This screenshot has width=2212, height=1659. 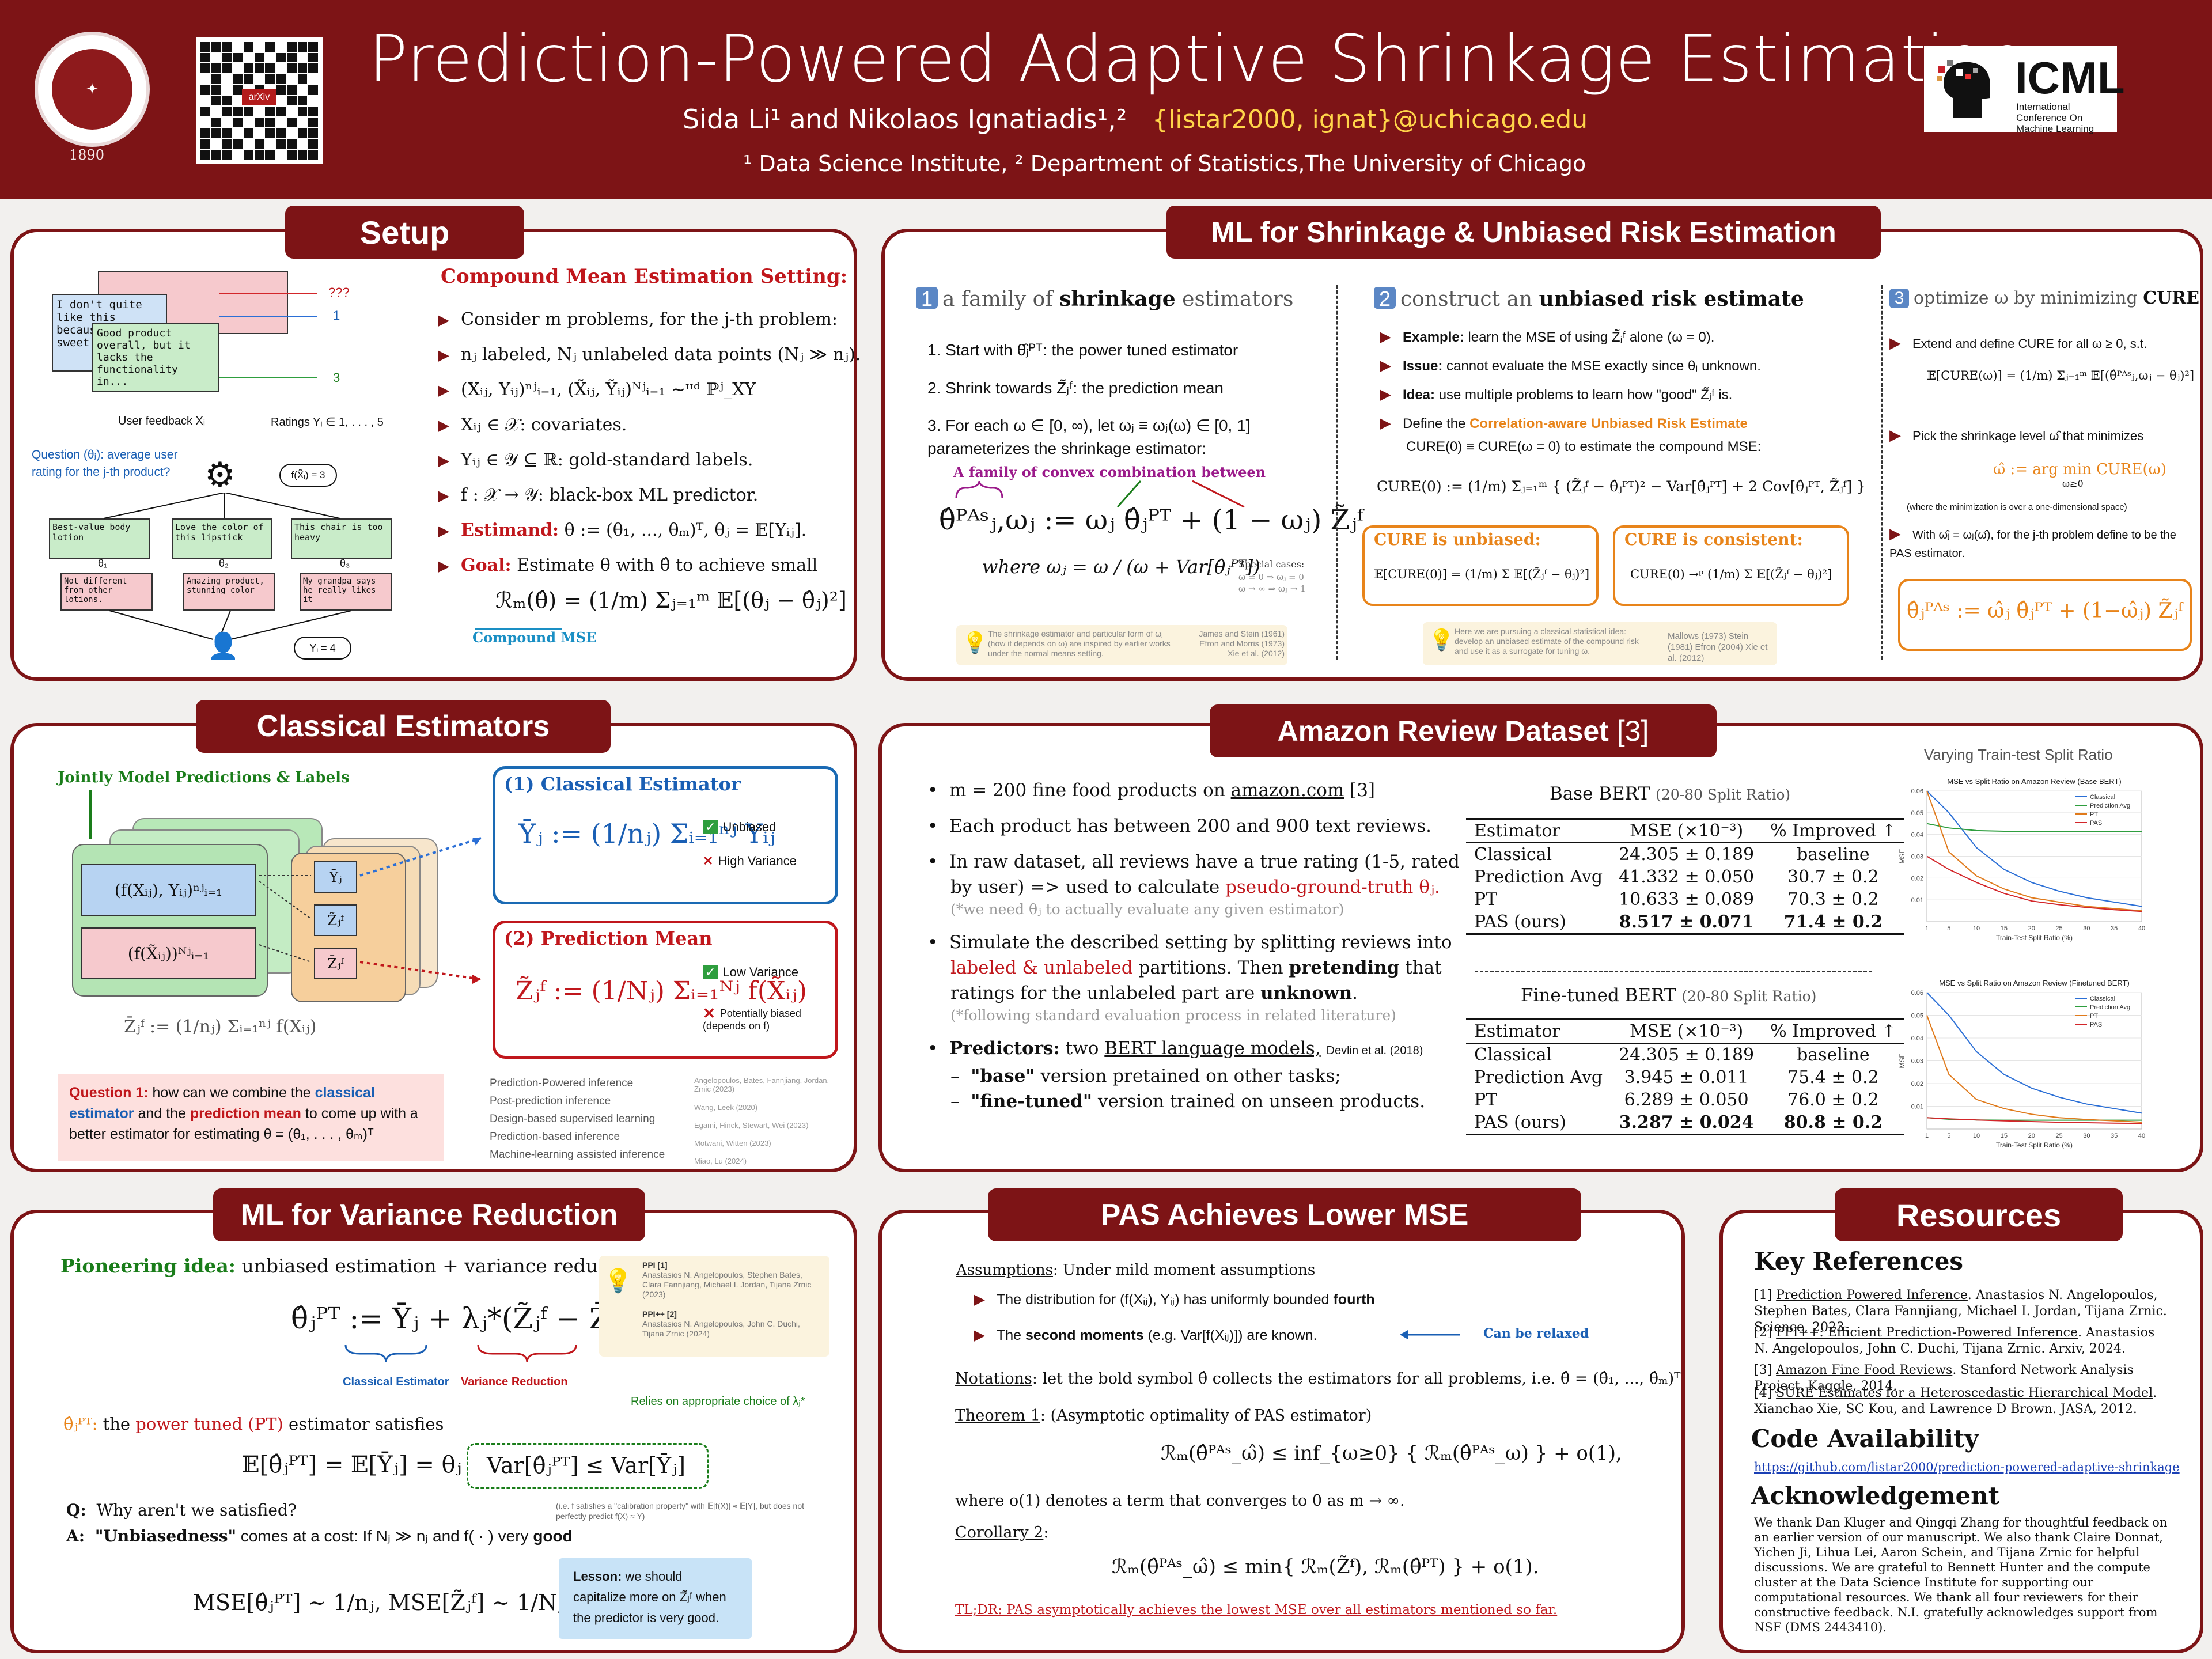 I want to click on reference-link: Amazon Fine Food Reviews, so click(x=1864, y=1370).